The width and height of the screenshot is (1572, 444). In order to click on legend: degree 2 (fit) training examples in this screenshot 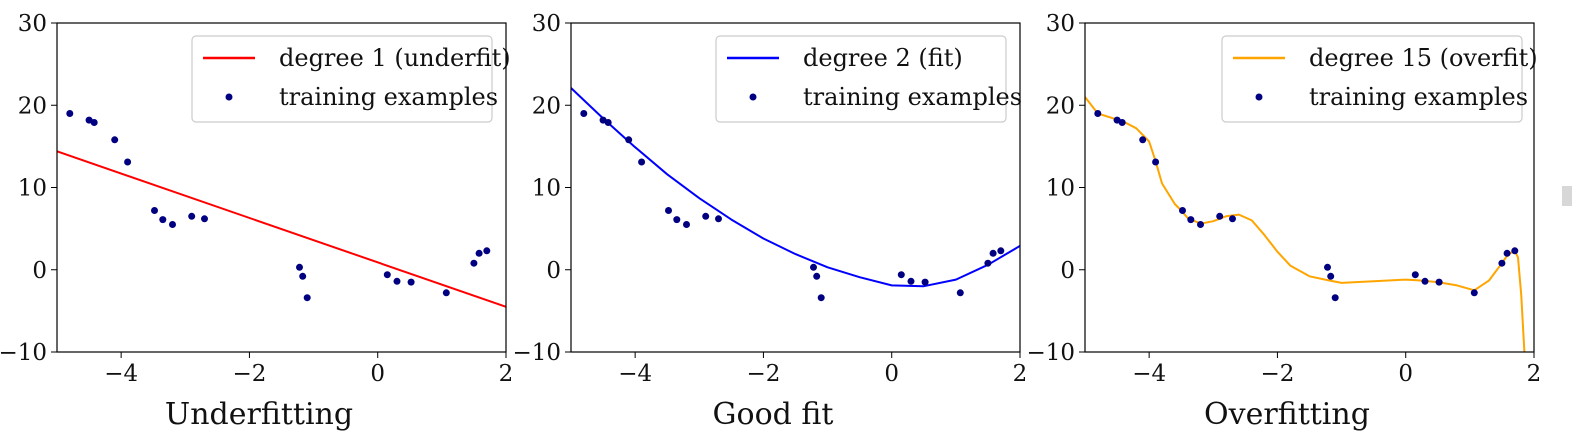, I will do `click(869, 79)`.